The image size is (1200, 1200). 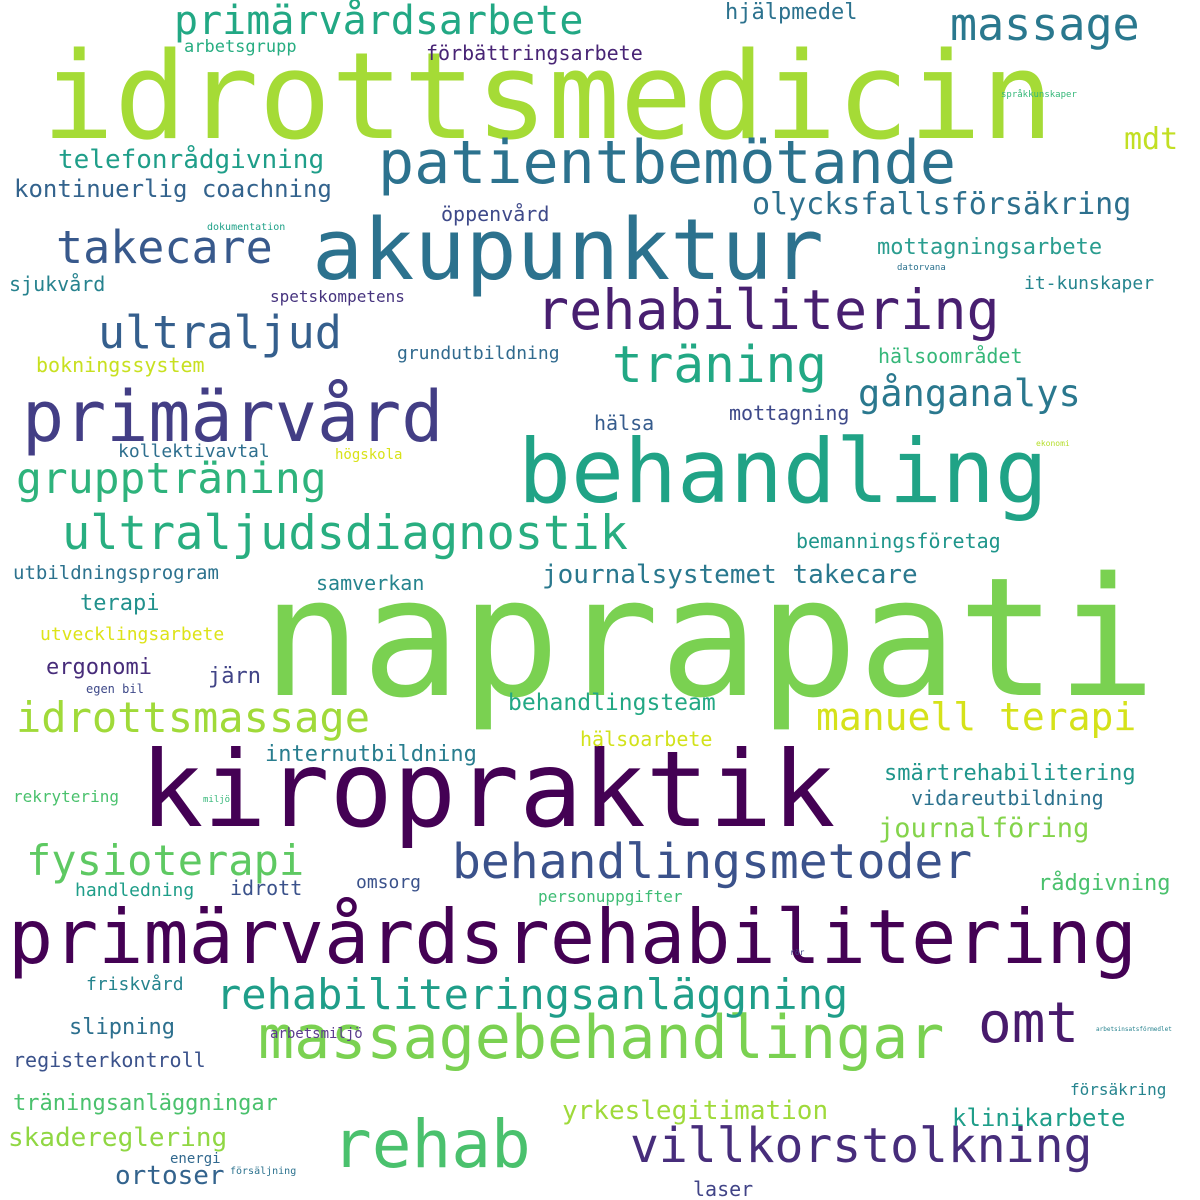 I want to click on word-cloud-term: registerkontroll, so click(x=109, y=1060).